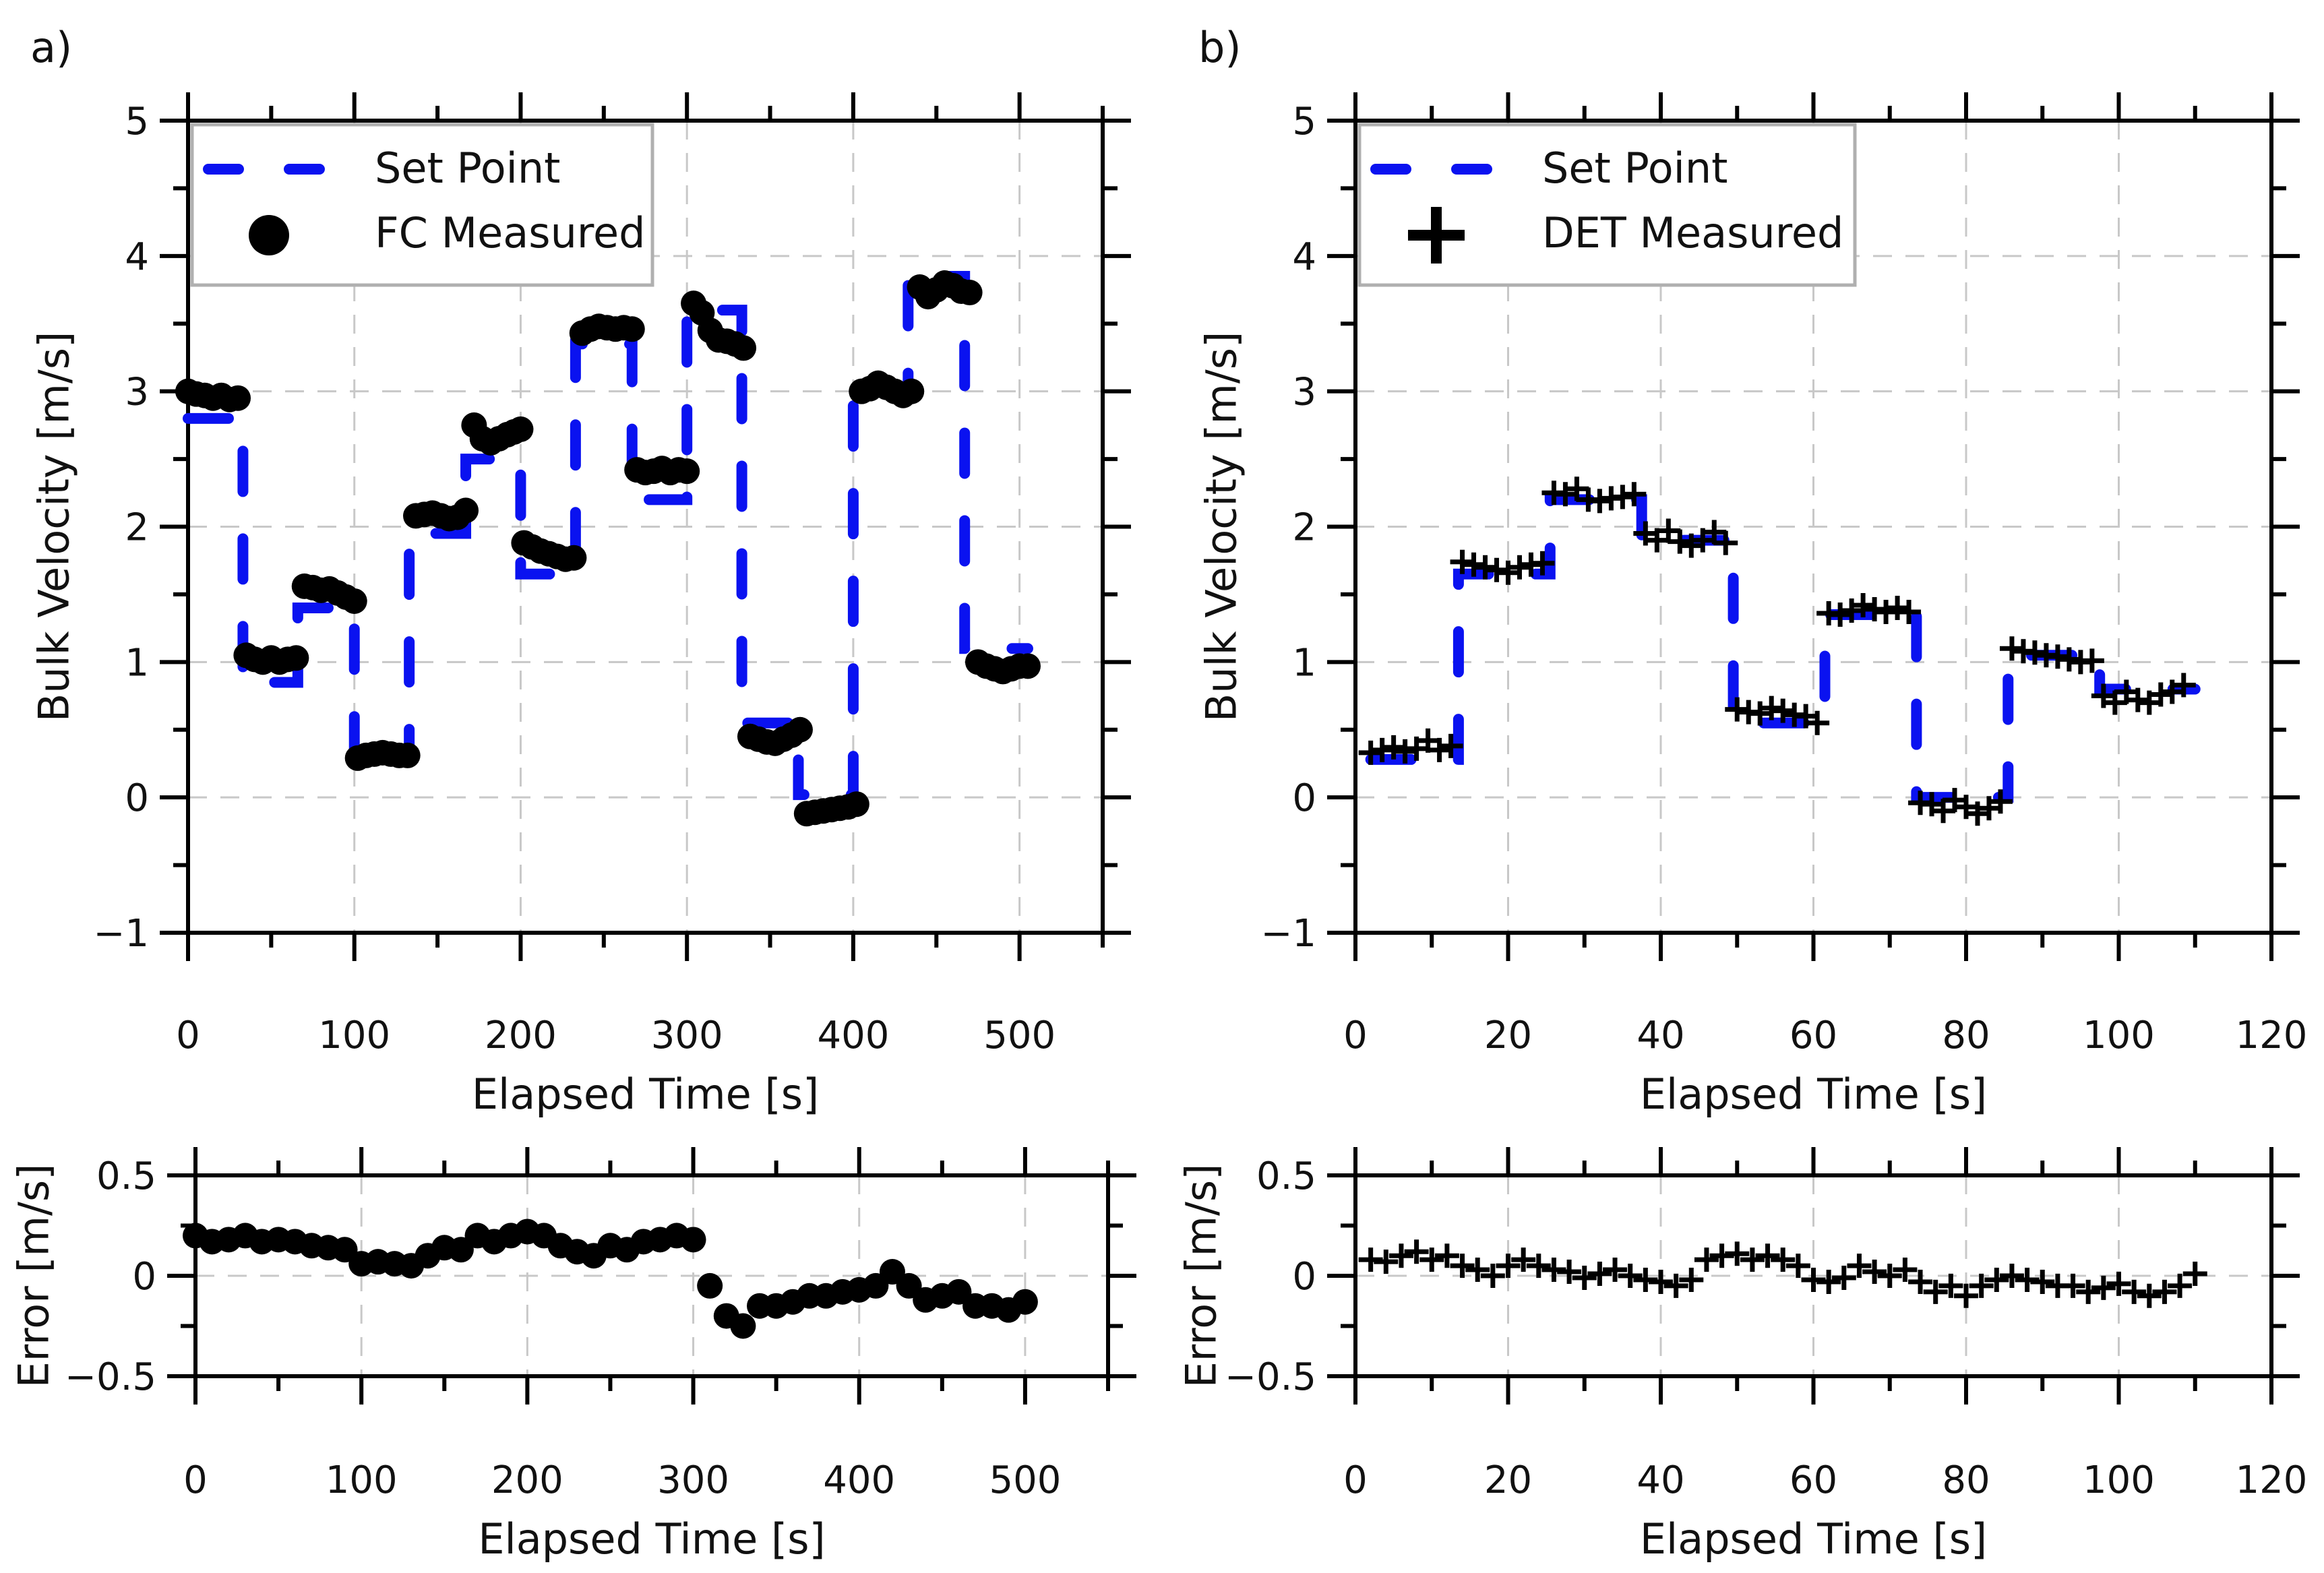 The image size is (2324, 1573). I want to click on legend: Set Point DET Measured, so click(1607, 205).